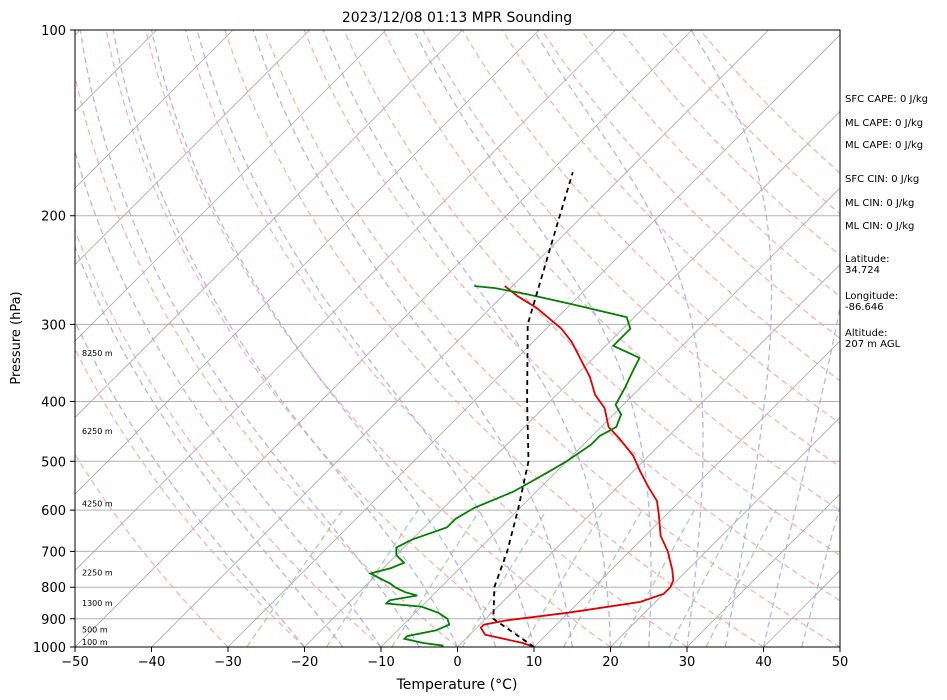  What do you see at coordinates (867, 259) in the screenshot?
I see `location-label: Latitude:` at bounding box center [867, 259].